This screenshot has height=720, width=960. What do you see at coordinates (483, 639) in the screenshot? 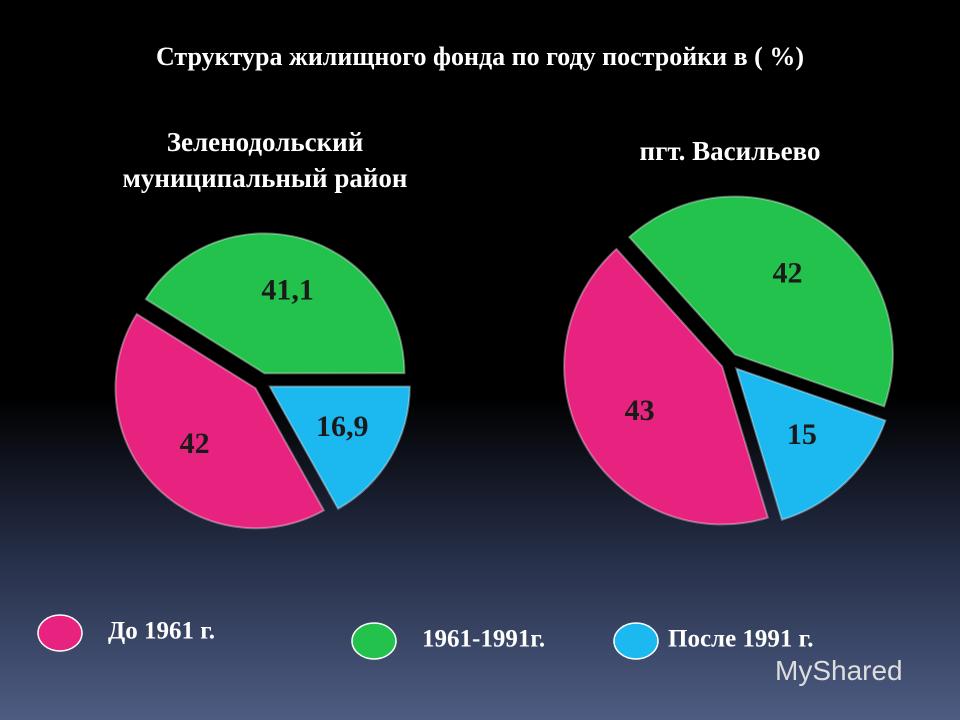
I see `legend-label: 1961-1991г.` at bounding box center [483, 639].